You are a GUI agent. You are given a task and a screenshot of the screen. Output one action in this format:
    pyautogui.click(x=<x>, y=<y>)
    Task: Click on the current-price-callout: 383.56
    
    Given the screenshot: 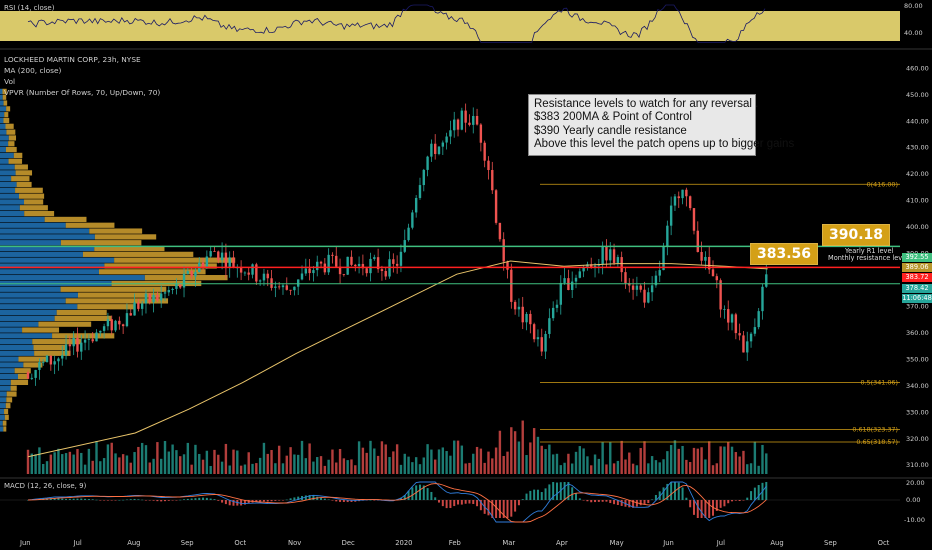 What is the action you would take?
    pyautogui.click(x=784, y=254)
    